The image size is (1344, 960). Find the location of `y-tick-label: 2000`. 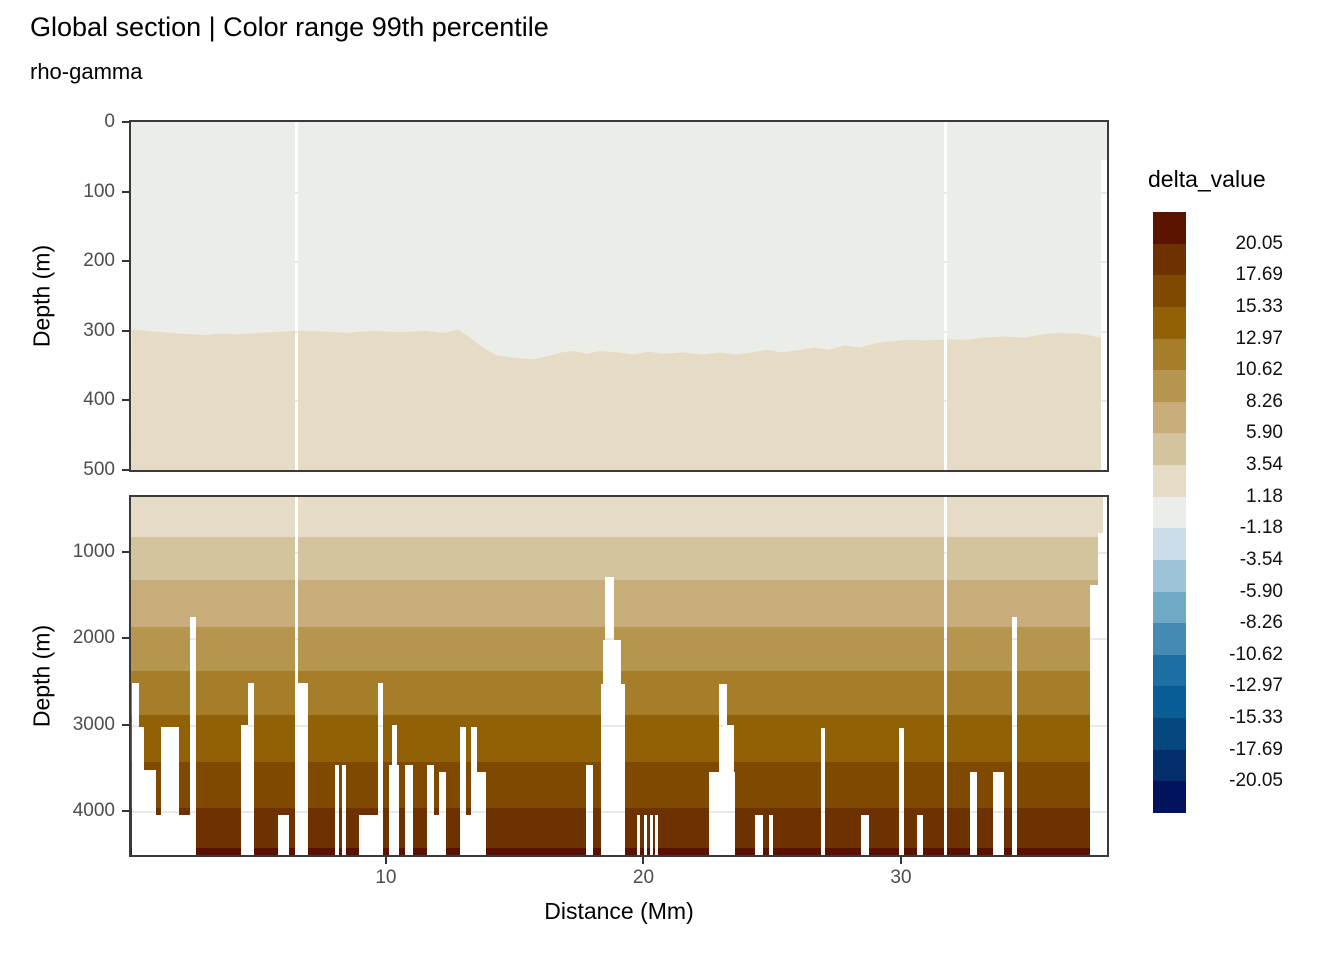

y-tick-label: 2000 is located at coordinates (93, 638).